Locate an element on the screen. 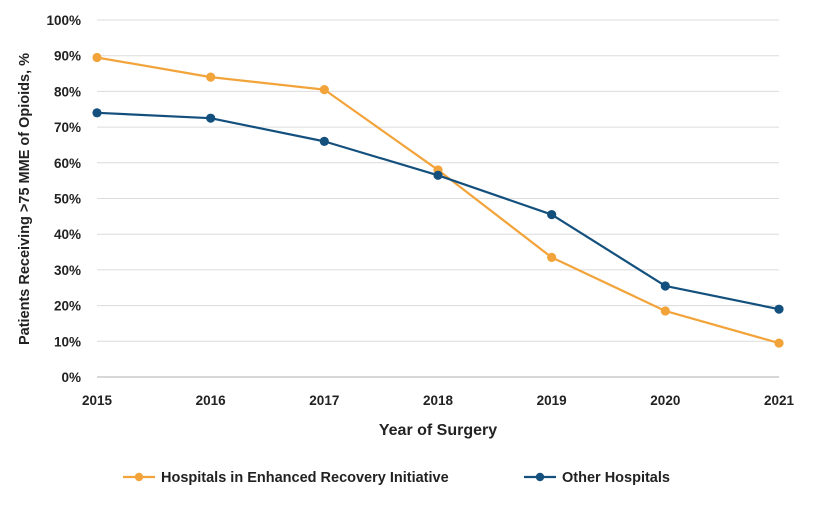 The height and width of the screenshot is (511, 823). y-tick-label: 90% is located at coordinates (67, 56).